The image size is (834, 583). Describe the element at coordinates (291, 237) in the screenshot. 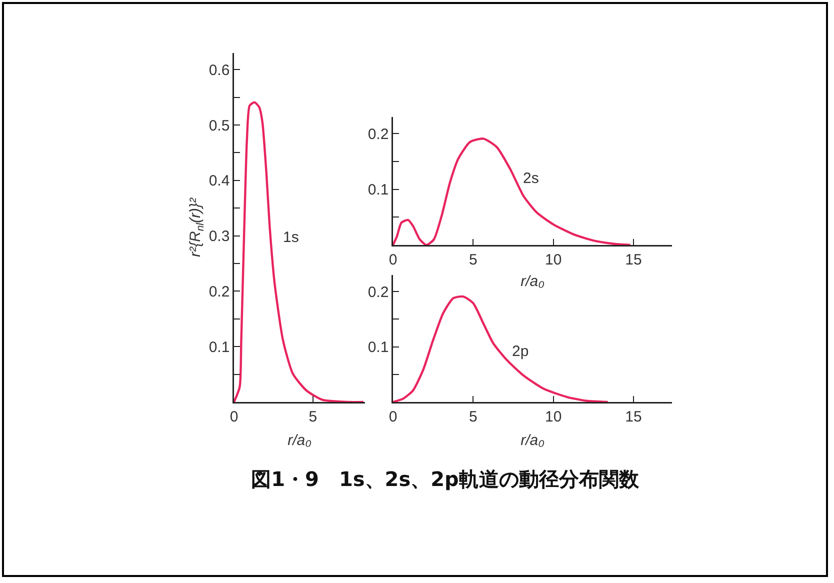

I see `series-label: 1s` at that location.